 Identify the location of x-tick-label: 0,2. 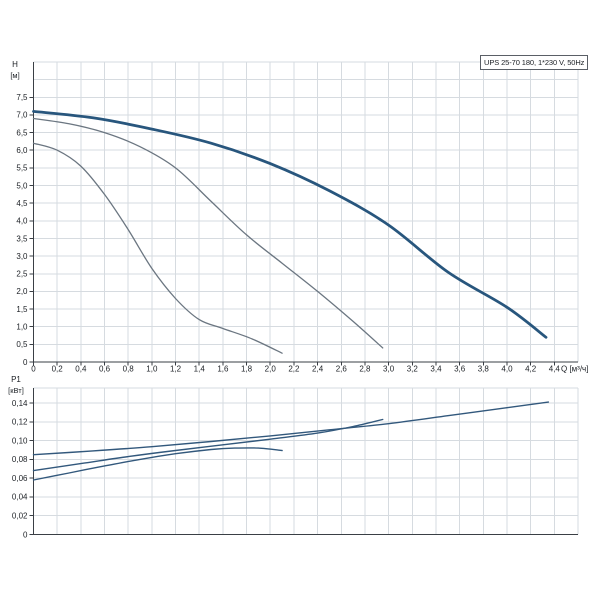
(58, 369).